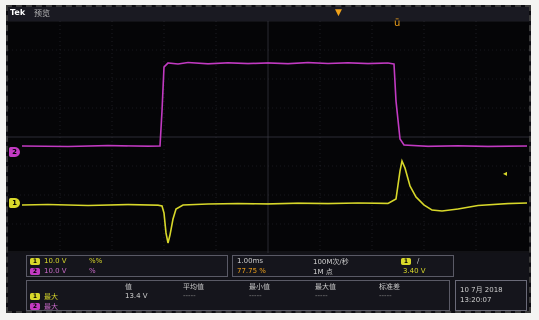  Describe the element at coordinates (51, 307) in the screenshot. I see `meas2-name: 最大` at that location.